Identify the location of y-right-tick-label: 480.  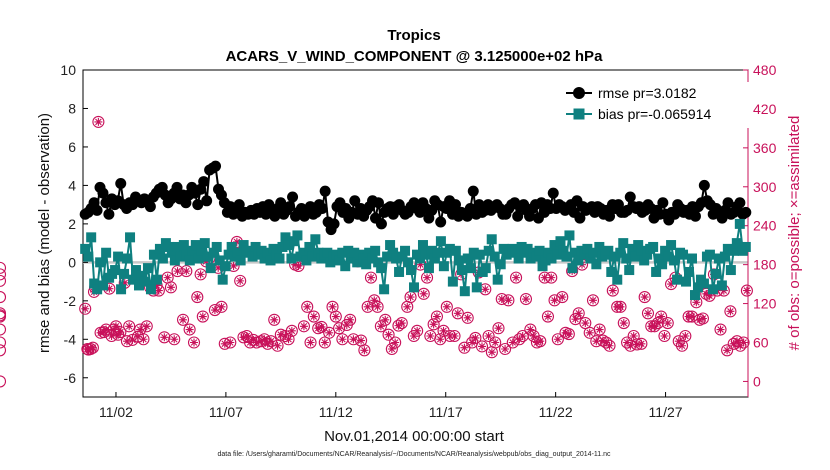
(765, 70).